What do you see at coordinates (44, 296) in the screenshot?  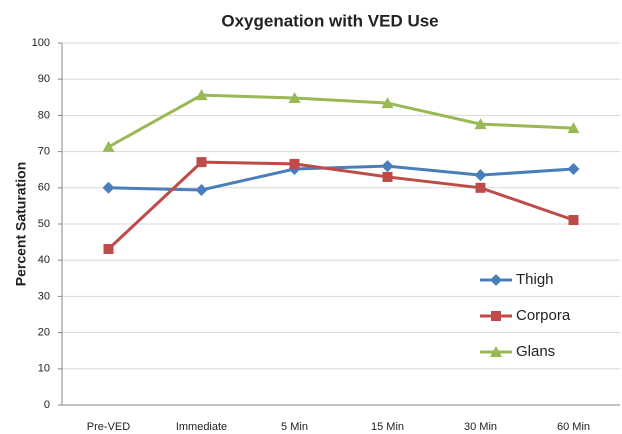 I see `y-tick-label: 30` at bounding box center [44, 296].